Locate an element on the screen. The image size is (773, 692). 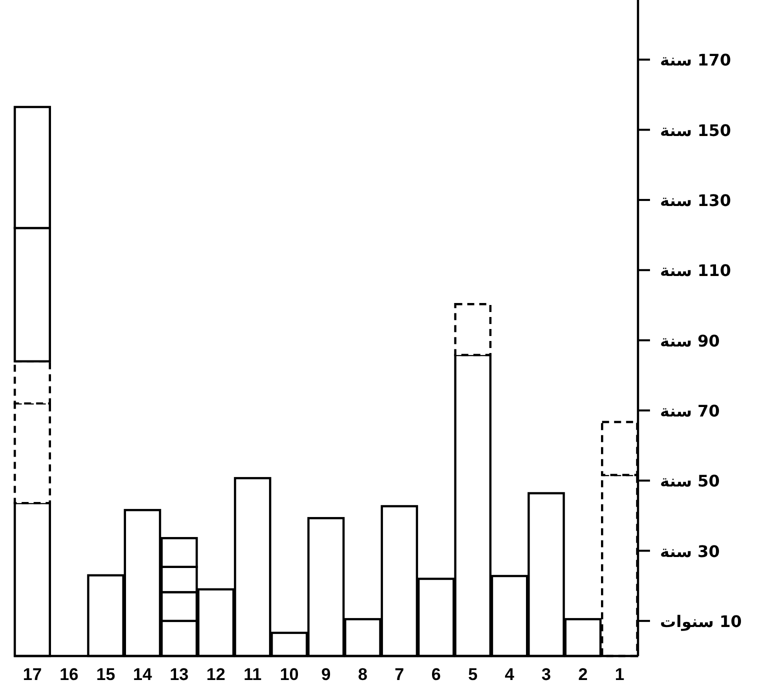
x-tick-label: 2 is located at coordinates (583, 674).